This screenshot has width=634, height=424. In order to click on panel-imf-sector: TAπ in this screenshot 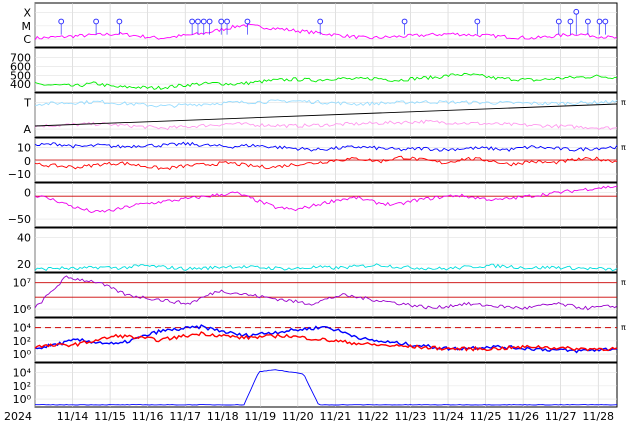, I will do `click(324, 115)`.